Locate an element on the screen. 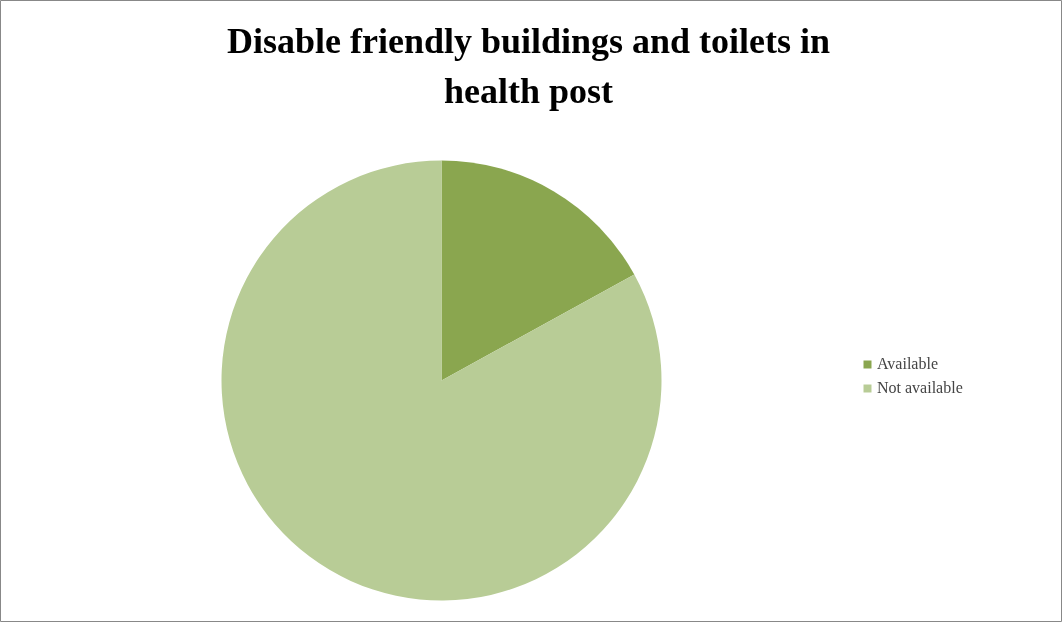 The image size is (1062, 622). legend-label: Available is located at coordinates (908, 364).